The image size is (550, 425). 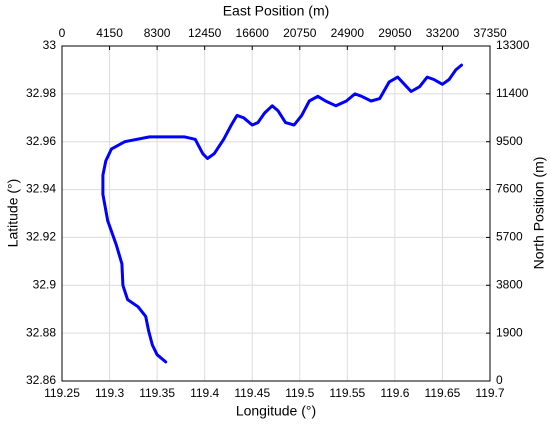 I want to click on x-tick-label: 119.6, so click(x=394, y=393).